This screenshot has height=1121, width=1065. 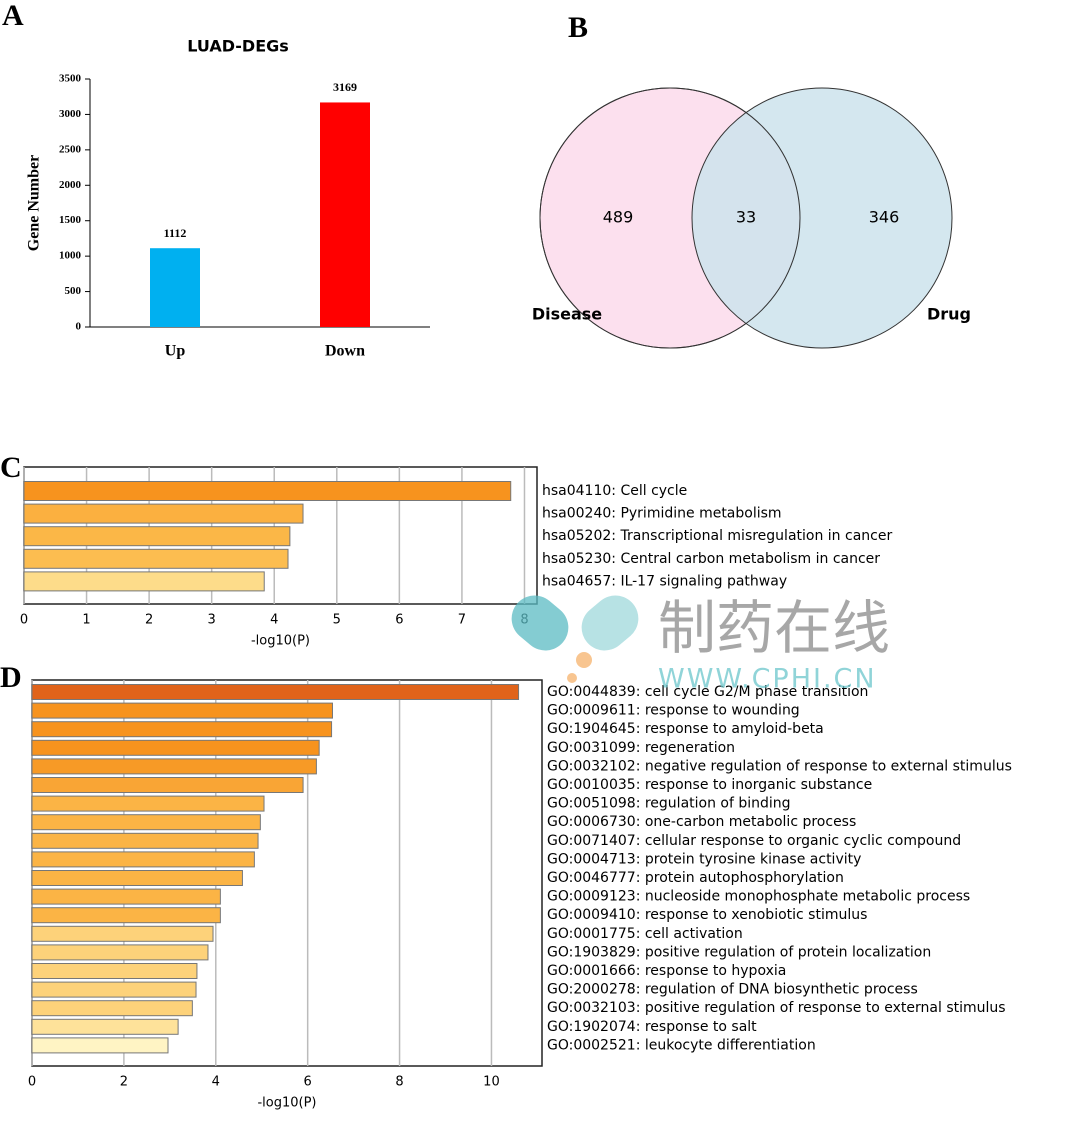 What do you see at coordinates (652, 1027) in the screenshot?
I see `category-label: GO:1902074: response to salt` at bounding box center [652, 1027].